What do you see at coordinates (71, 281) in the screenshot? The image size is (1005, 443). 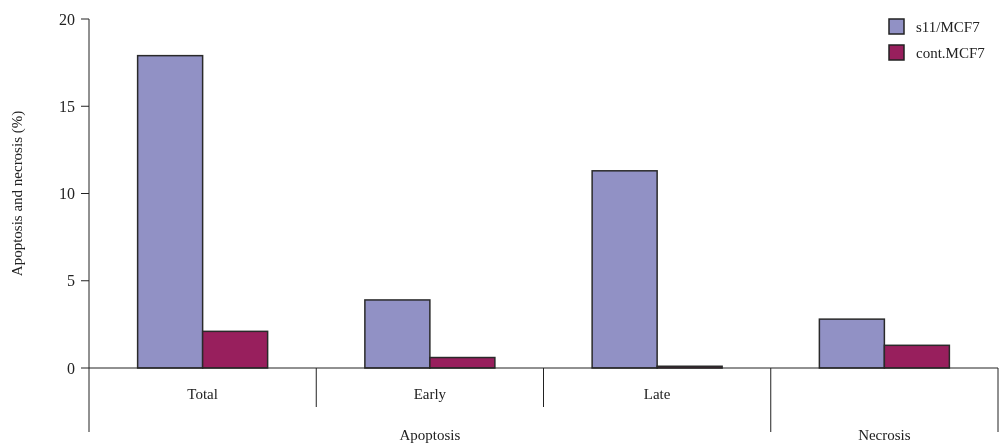 I see `y-tick-label: 5` at bounding box center [71, 281].